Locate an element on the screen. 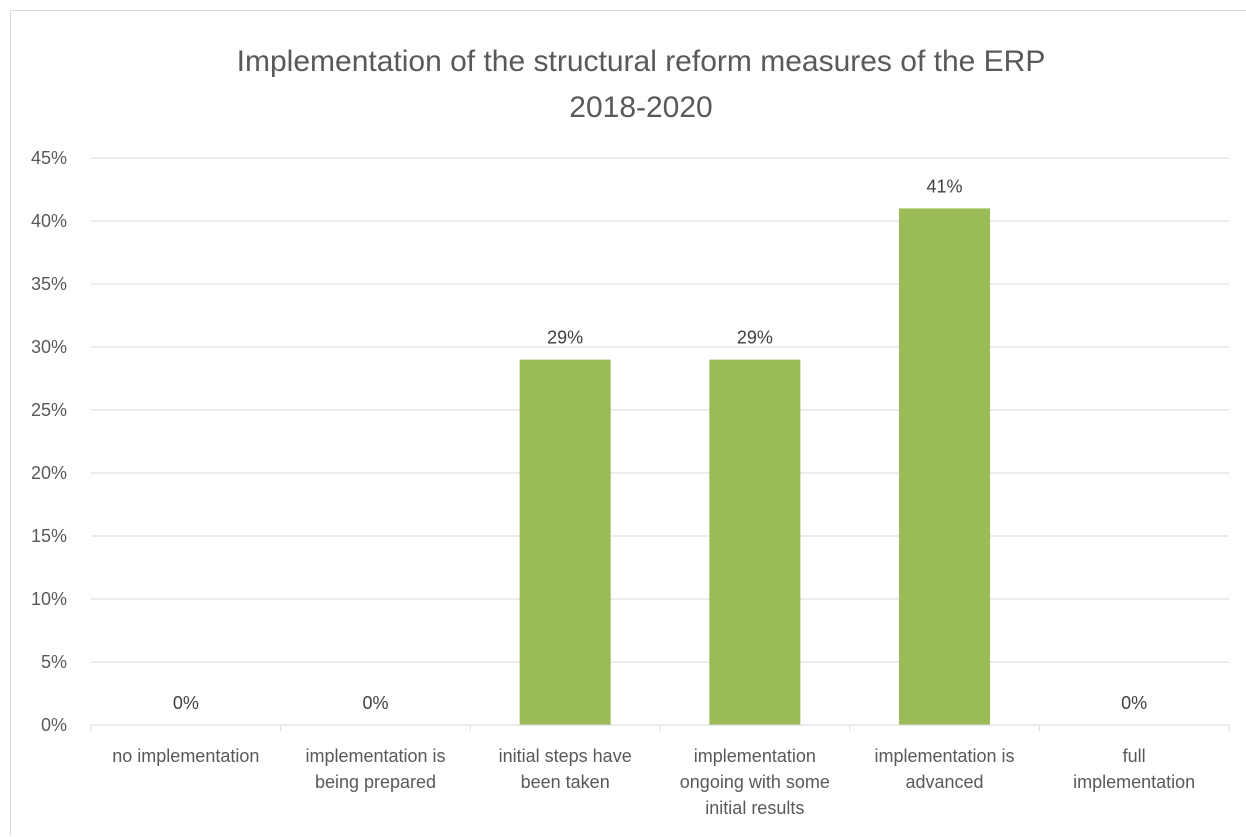 Image resolution: width=1246 pixels, height=837 pixels. x-tick-label-line: no implementation is located at coordinates (185, 756).